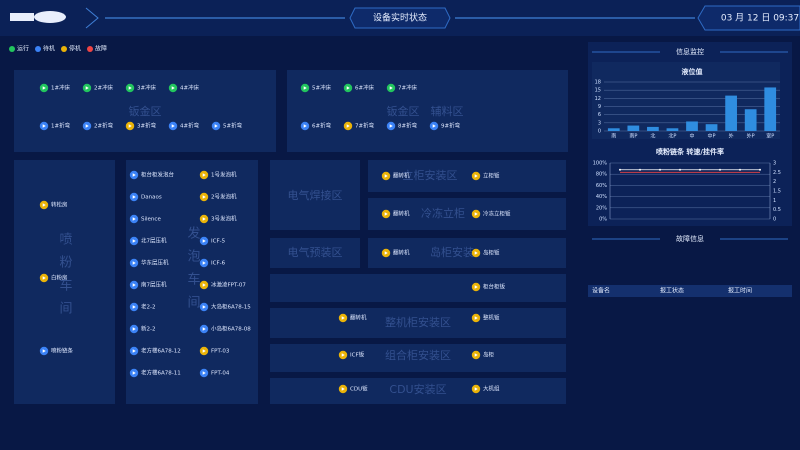 The width and height of the screenshot is (800, 450). What do you see at coordinates (104, 88) in the screenshot?
I see `machine-name: 2#冲床` at bounding box center [104, 88].